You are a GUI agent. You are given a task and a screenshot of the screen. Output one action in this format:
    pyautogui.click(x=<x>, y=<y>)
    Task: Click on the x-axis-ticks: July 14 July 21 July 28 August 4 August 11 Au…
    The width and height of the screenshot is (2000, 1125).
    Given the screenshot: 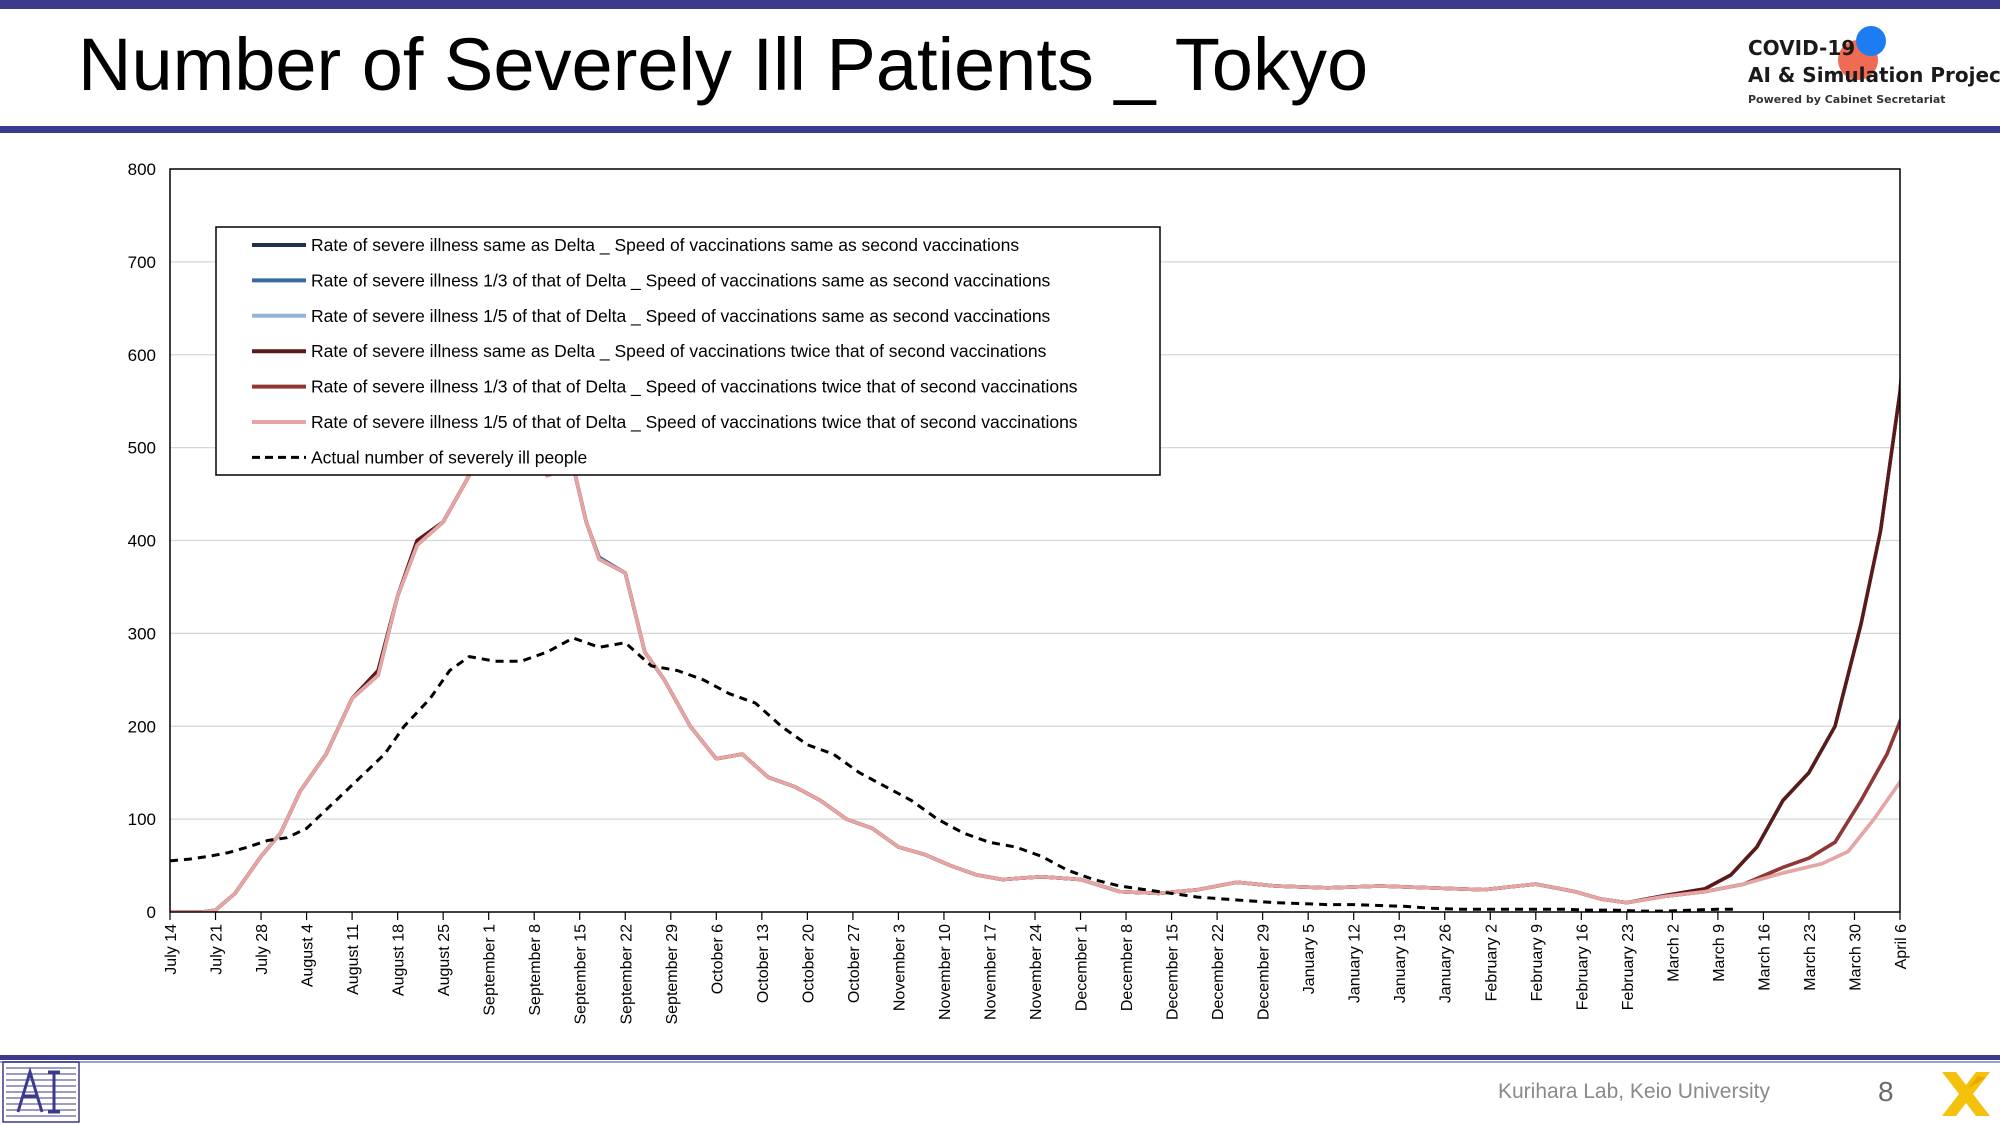 What is the action you would take?
    pyautogui.click(x=1036, y=968)
    